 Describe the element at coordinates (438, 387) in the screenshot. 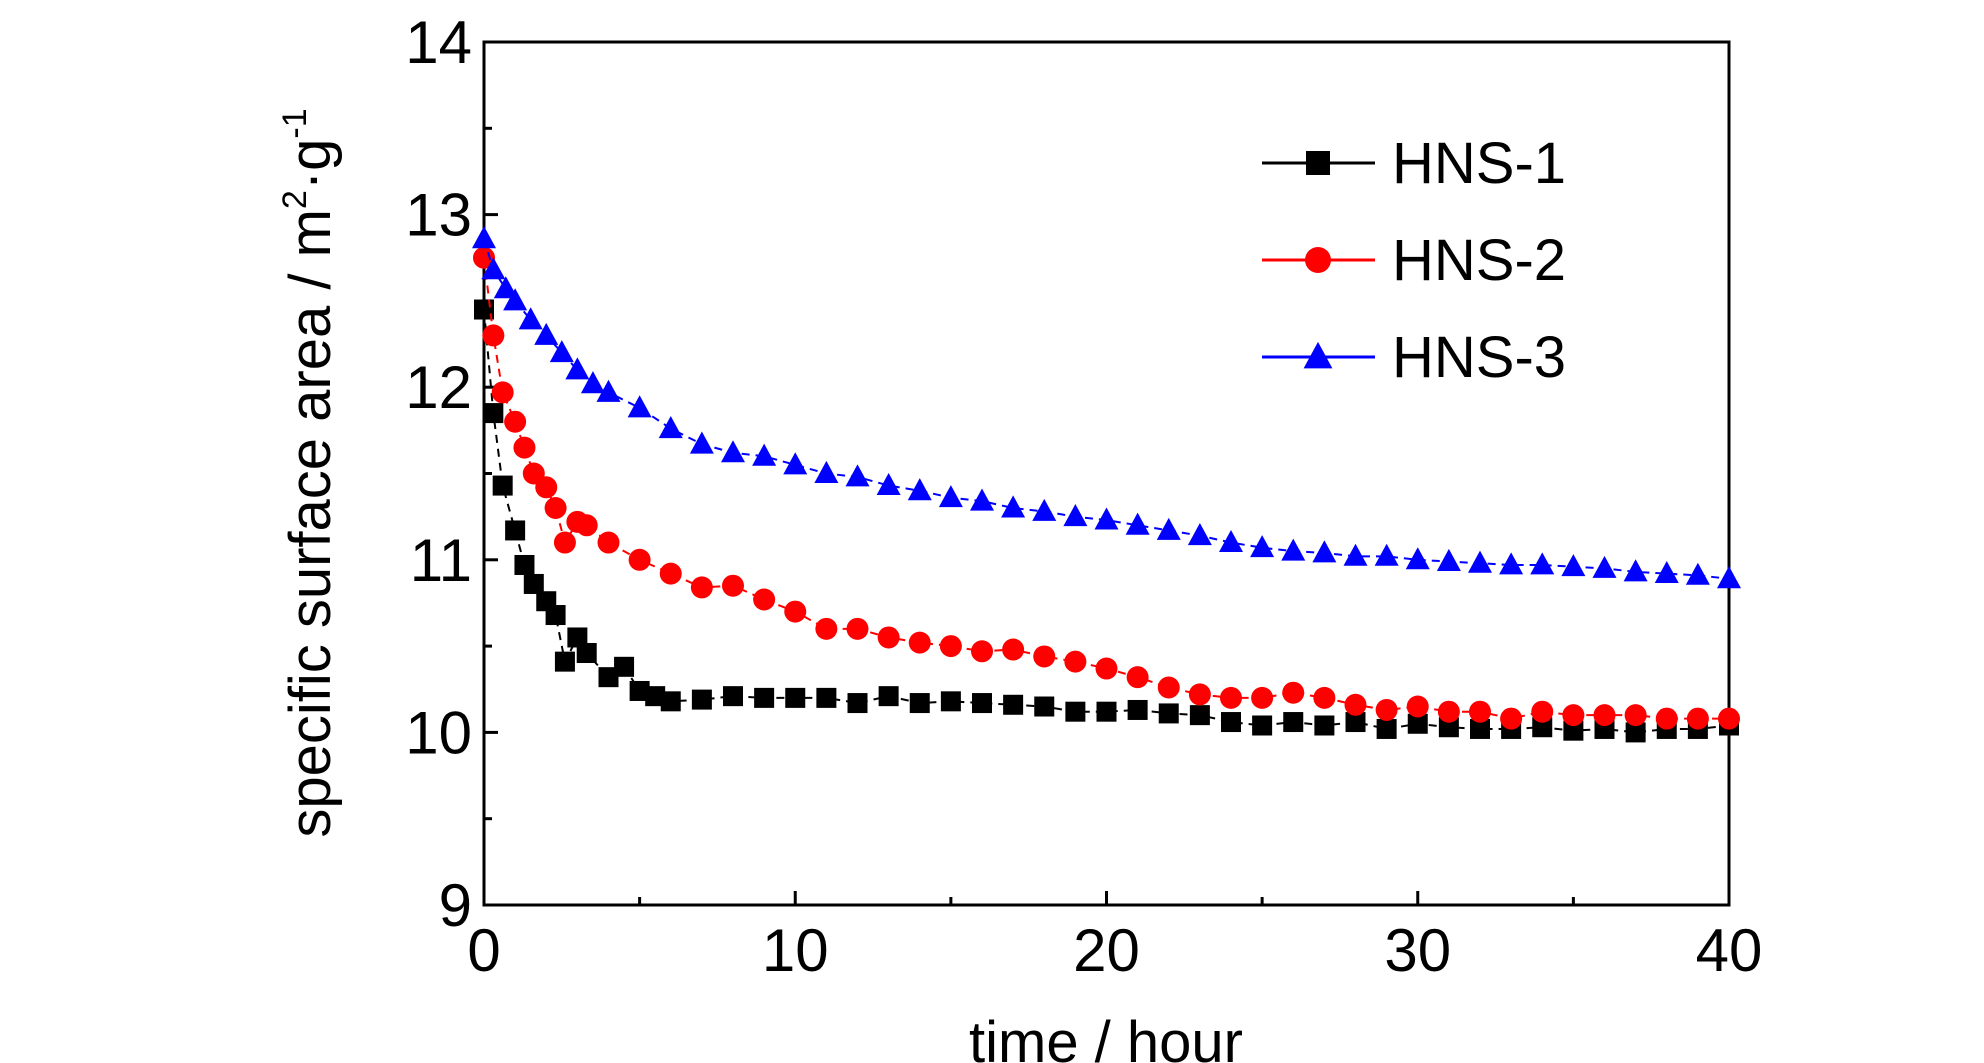

I see `y-tick-label: 12` at that location.